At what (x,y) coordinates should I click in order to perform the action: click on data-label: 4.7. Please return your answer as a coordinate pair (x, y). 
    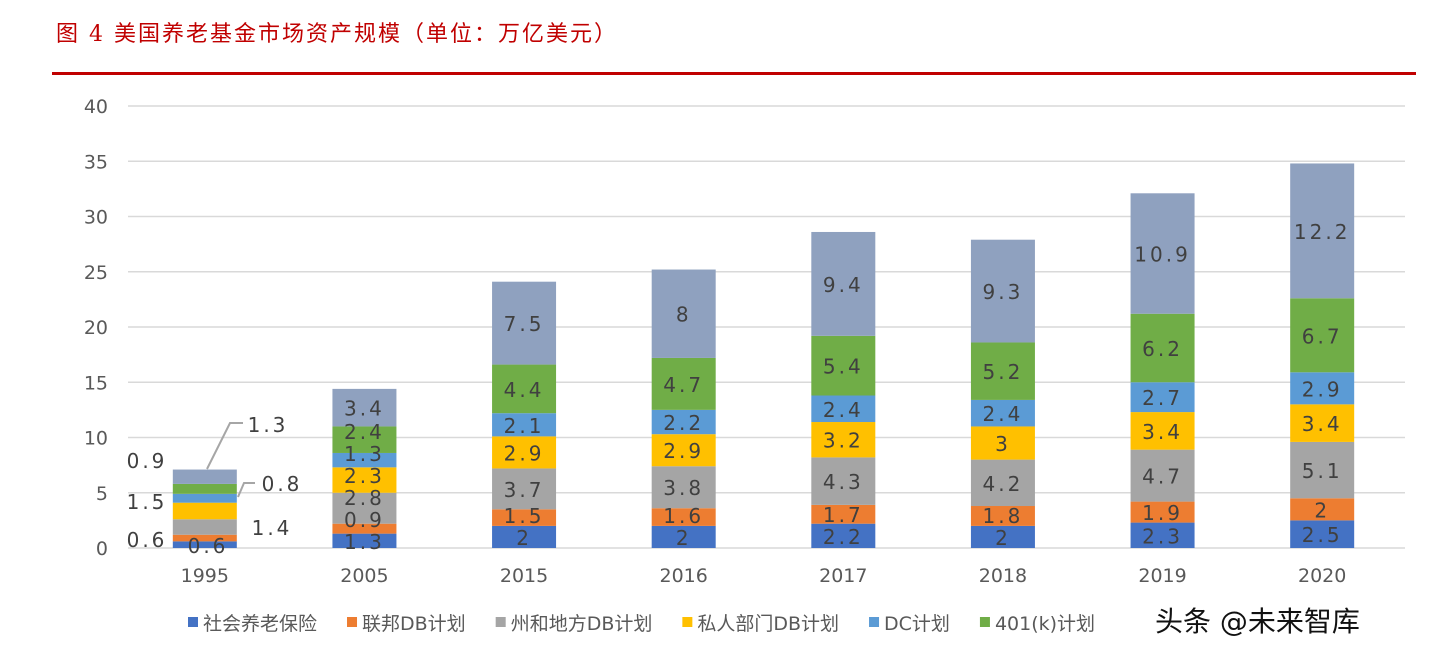
    Looking at the image, I should click on (1162, 477).